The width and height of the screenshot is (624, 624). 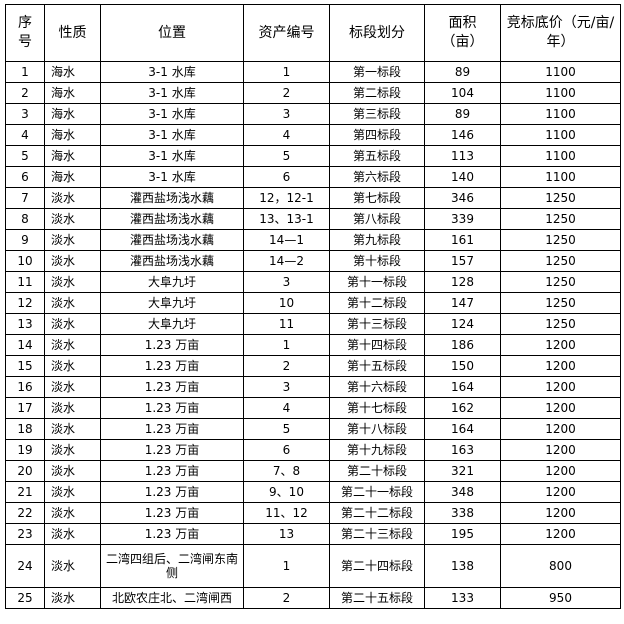 What do you see at coordinates (286, 156) in the screenshot?
I see `cell-asset-no: 5` at bounding box center [286, 156].